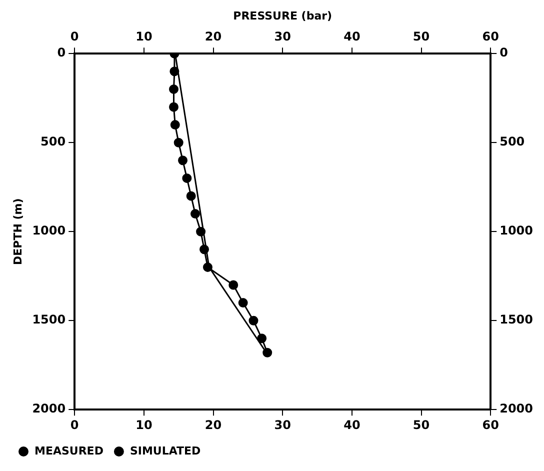 The height and width of the screenshot is (471, 544). Describe the element at coordinates (74, 37) in the screenshot. I see `x2-tick-label: 0` at that location.